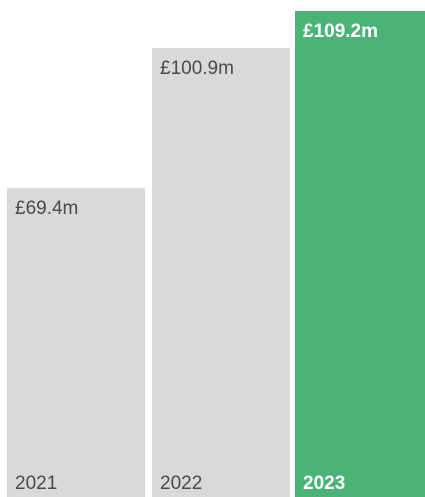 This screenshot has width=425, height=497. Describe the element at coordinates (341, 31) in the screenshot. I see `bar-value-label: £109.2m` at that location.